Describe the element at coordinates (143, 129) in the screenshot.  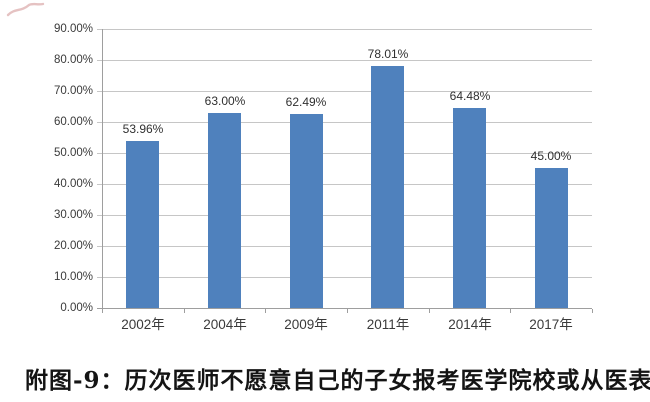
I see `bar-value-label: 53.96%` at that location.